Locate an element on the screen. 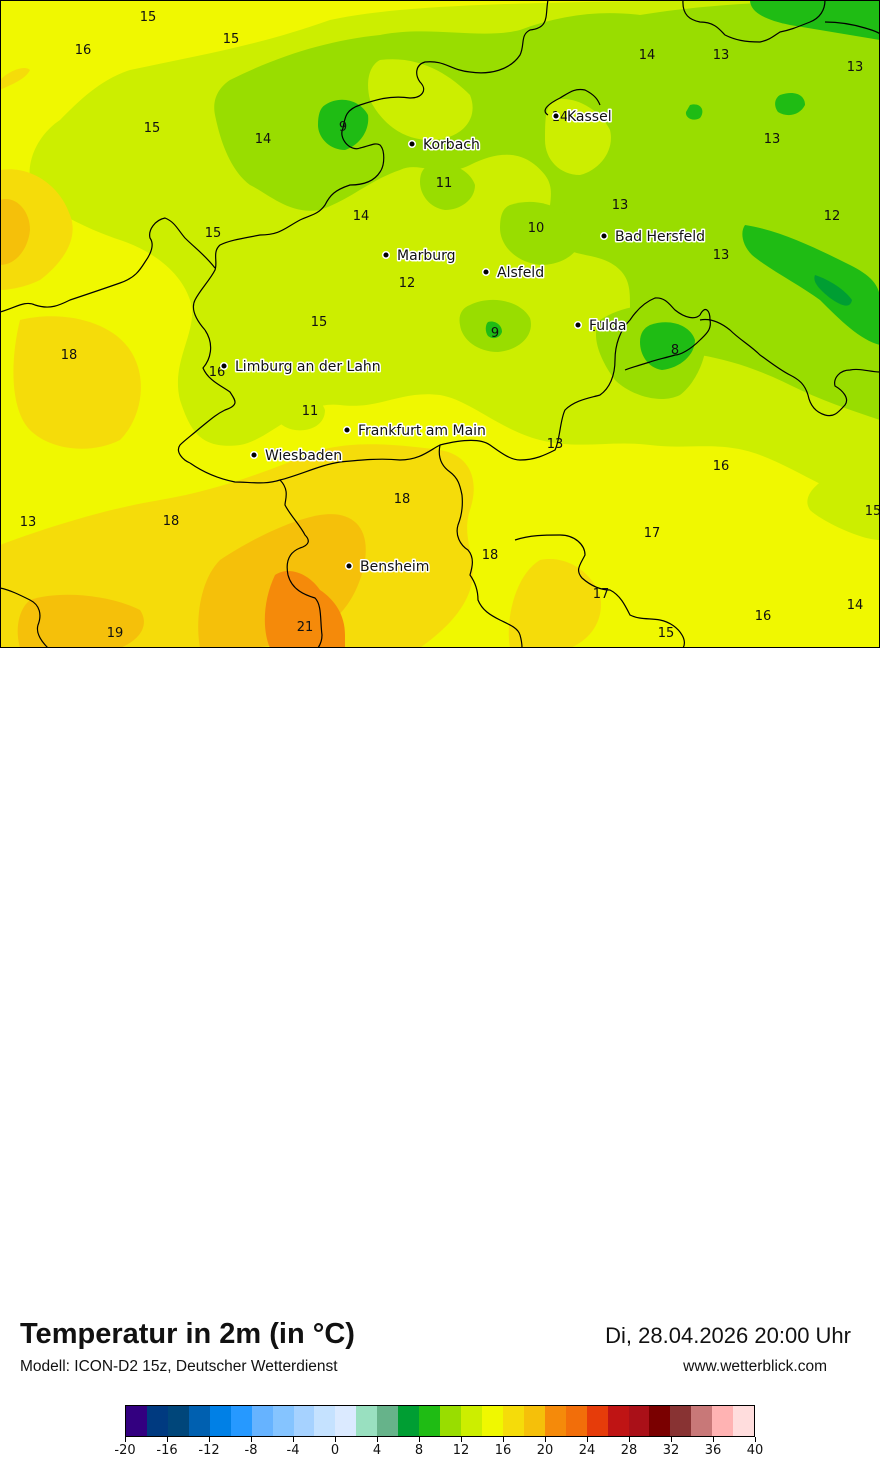 The image size is (880, 1467). city-marker: Frankfurt am Main is located at coordinates (414, 431).